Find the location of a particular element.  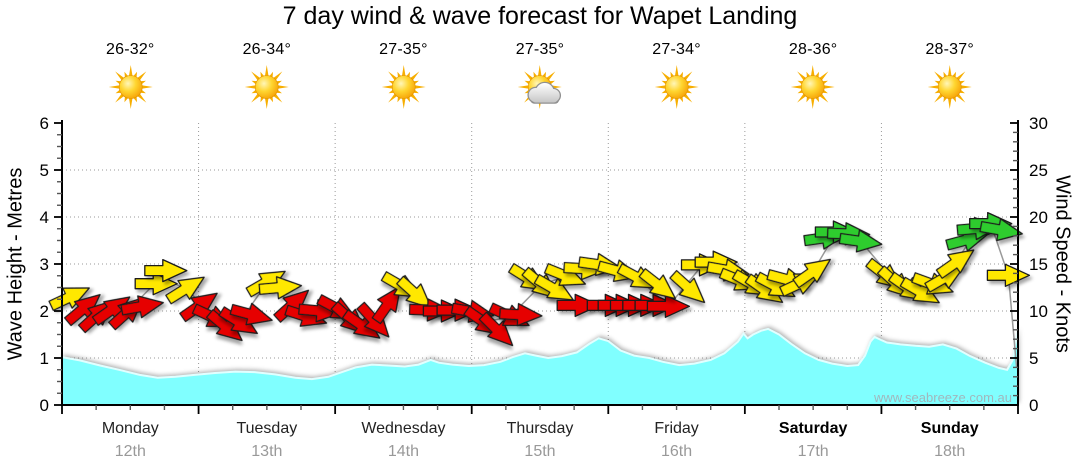

day-date: 18th is located at coordinates (950, 451).